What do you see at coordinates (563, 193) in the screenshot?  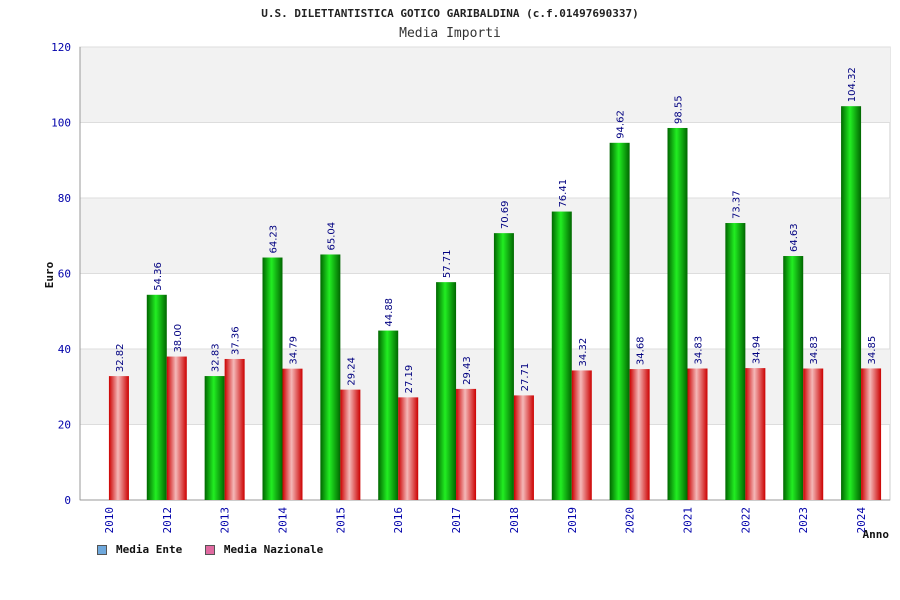 I see `value-label-media-ente: 76.41` at bounding box center [563, 193].